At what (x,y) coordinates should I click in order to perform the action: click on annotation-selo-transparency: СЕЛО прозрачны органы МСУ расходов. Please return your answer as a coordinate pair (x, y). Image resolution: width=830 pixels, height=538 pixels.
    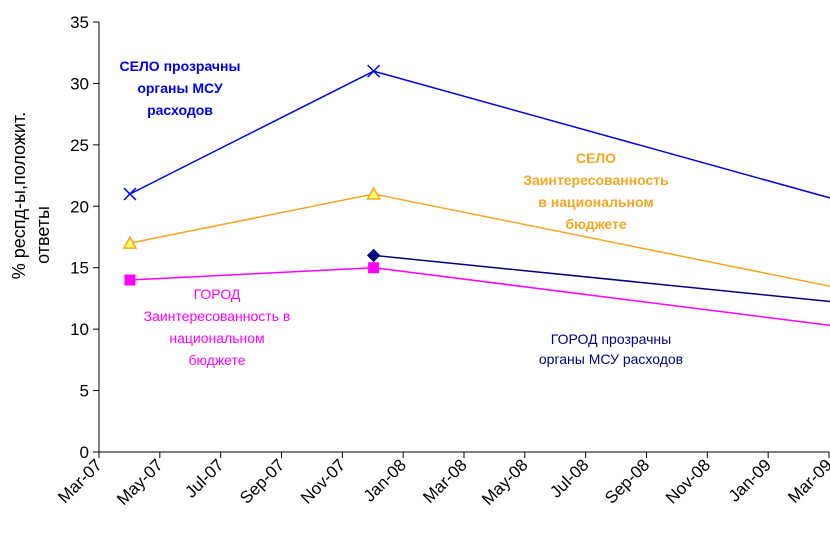
    Looking at the image, I should click on (180, 88).